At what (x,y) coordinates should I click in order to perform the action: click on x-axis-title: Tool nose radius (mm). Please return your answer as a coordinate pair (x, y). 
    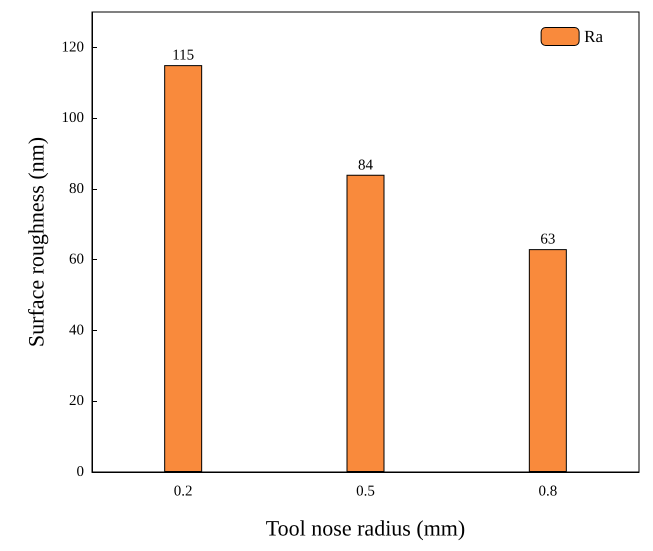
    Looking at the image, I should click on (366, 528).